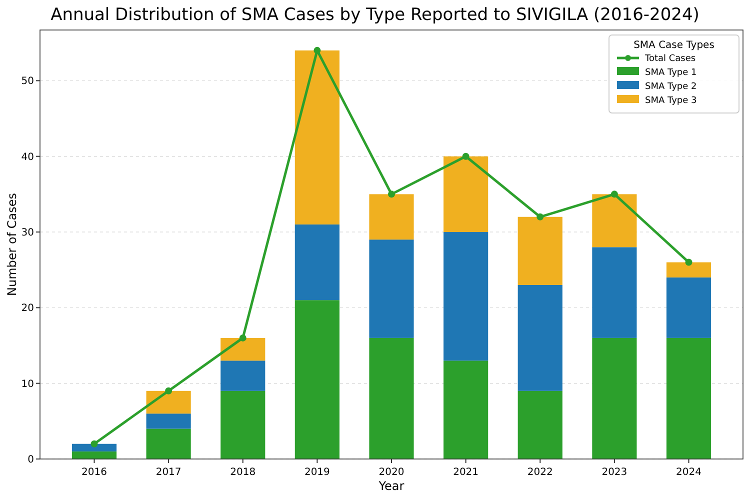 This screenshot has width=750, height=498. What do you see at coordinates (391, 472) in the screenshot?
I see `x-tick-label: 2020` at bounding box center [391, 472].